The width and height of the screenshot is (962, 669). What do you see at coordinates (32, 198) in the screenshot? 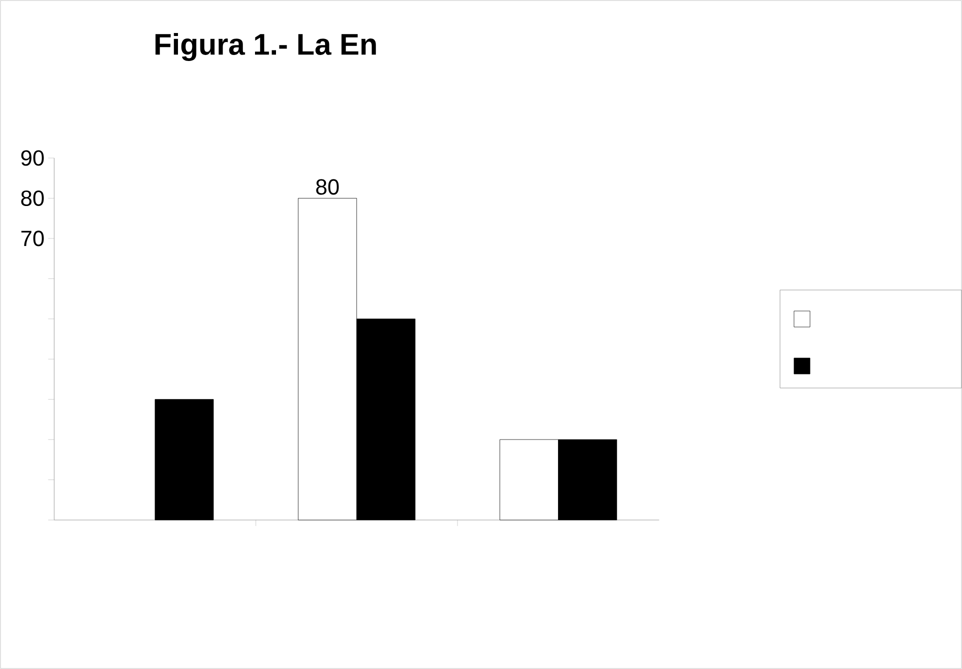
I see `y-tick-label: 80` at bounding box center [32, 198].